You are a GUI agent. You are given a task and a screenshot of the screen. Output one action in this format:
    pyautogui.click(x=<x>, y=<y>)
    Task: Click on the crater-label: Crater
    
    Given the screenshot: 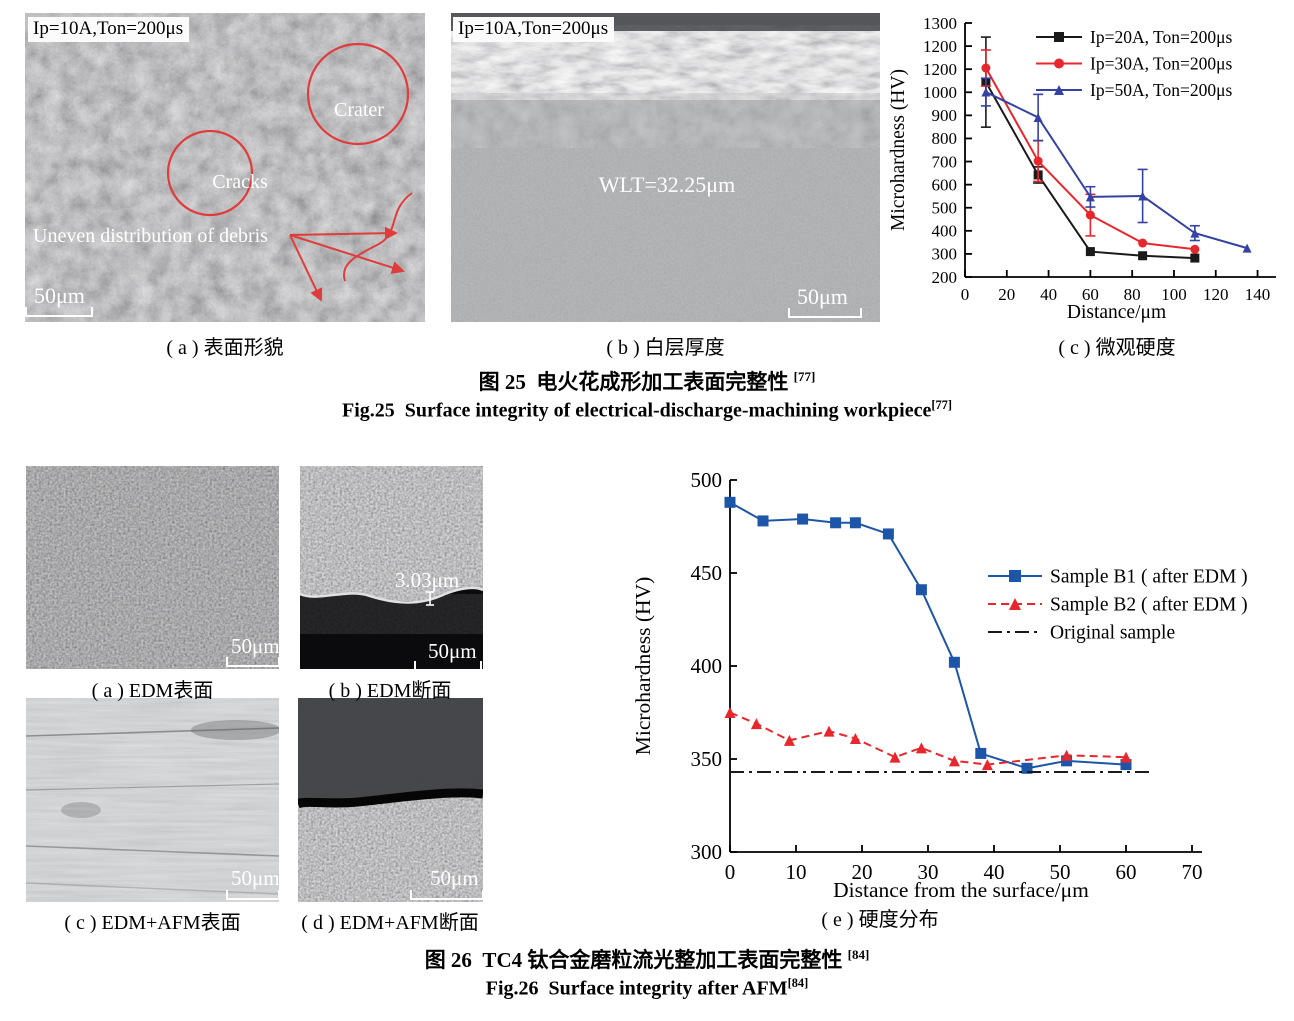 What is the action you would take?
    pyautogui.click(x=359, y=110)
    